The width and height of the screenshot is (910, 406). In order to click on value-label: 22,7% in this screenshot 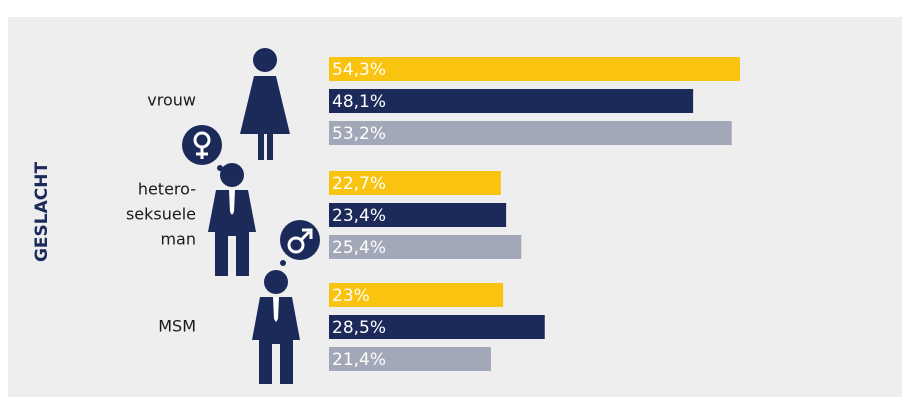, I will do `click(359, 184)`.